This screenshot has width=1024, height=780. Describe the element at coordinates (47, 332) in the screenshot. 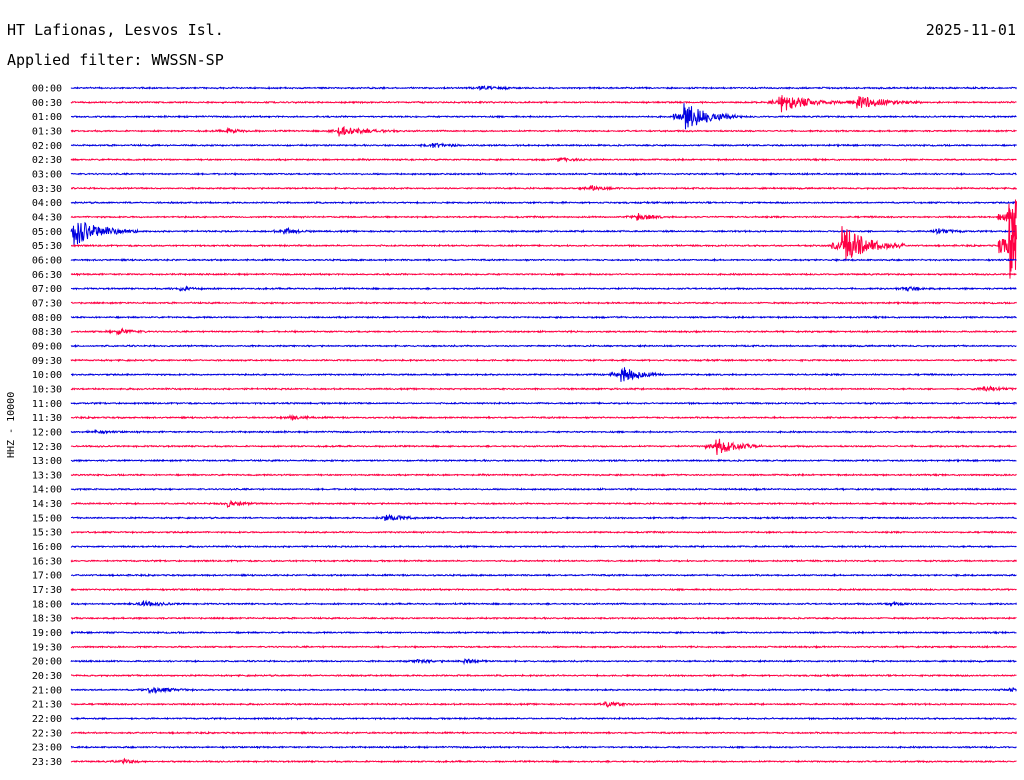

I see `row-time-label: 08:30` at that location.